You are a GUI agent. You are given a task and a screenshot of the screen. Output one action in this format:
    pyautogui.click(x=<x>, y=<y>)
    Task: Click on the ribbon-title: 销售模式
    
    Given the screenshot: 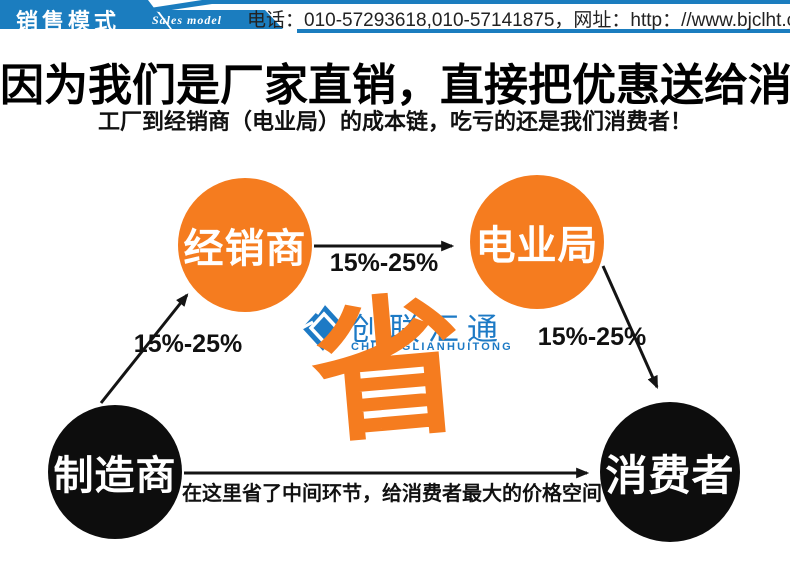 What is the action you would take?
    pyautogui.click(x=68, y=21)
    